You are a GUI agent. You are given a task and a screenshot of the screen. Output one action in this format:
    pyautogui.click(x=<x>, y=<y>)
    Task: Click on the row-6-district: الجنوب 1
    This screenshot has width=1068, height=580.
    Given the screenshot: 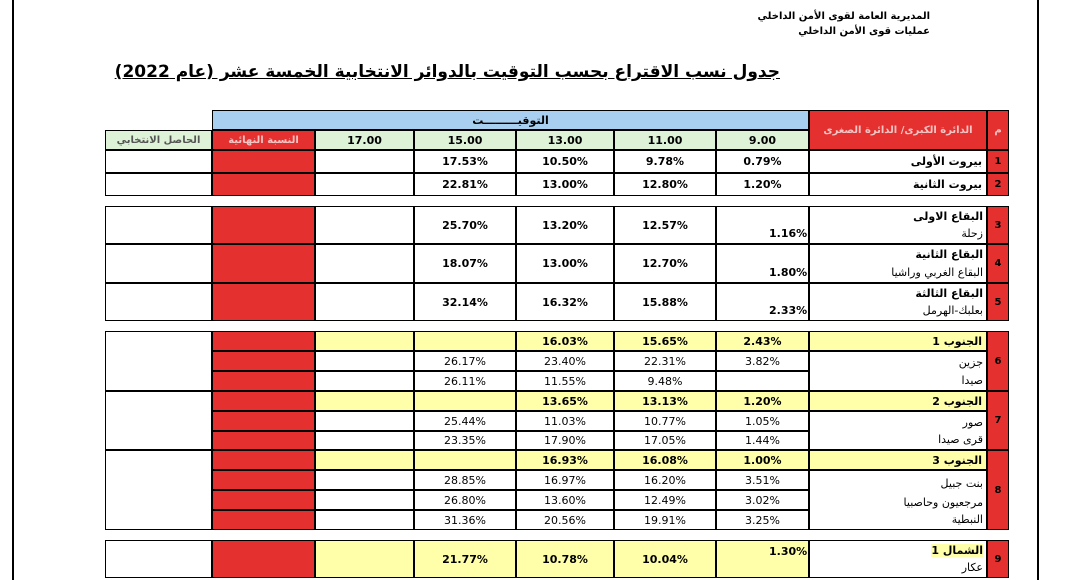 What is the action you would take?
    pyautogui.click(x=898, y=341)
    